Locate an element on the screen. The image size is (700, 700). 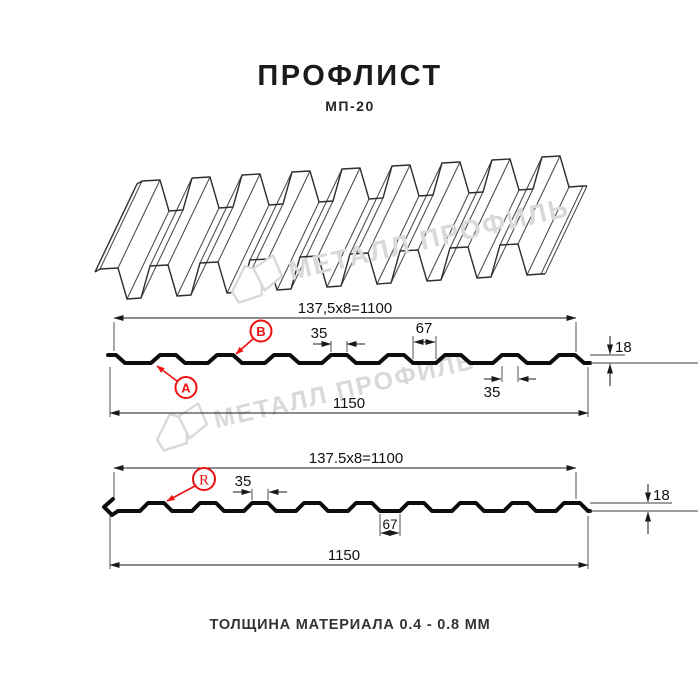
profile-3d-view is located at coordinates (341, 227).